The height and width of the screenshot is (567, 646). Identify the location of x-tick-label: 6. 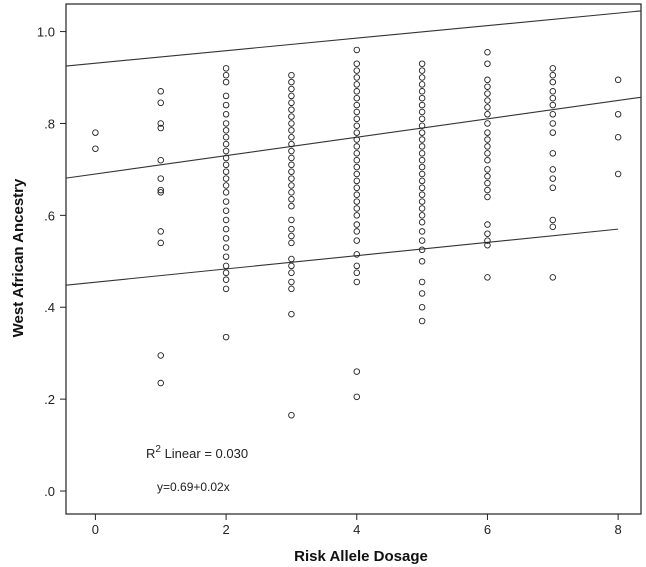
(487, 529).